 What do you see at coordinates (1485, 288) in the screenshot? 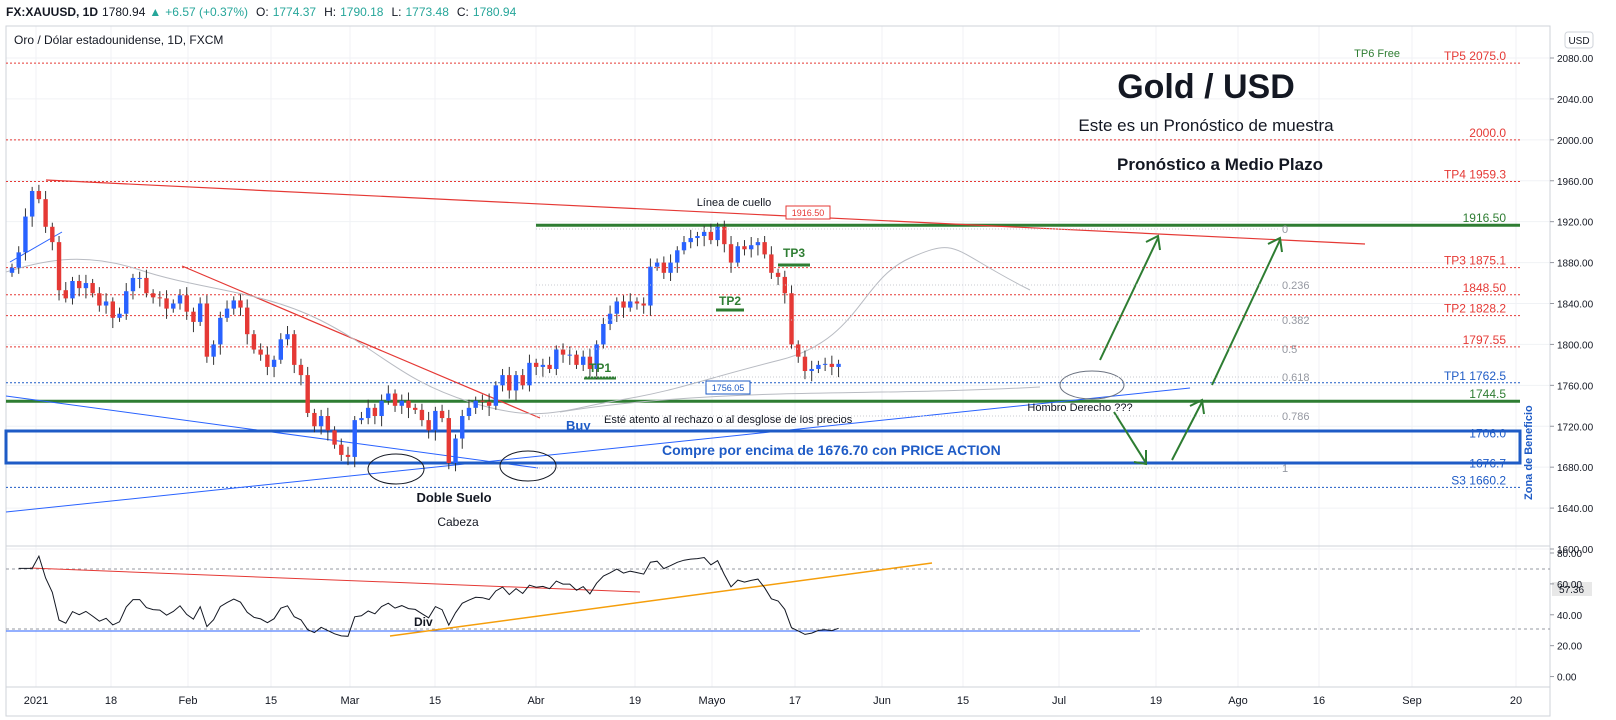
I see `level-label: 1848.50` at bounding box center [1485, 288].